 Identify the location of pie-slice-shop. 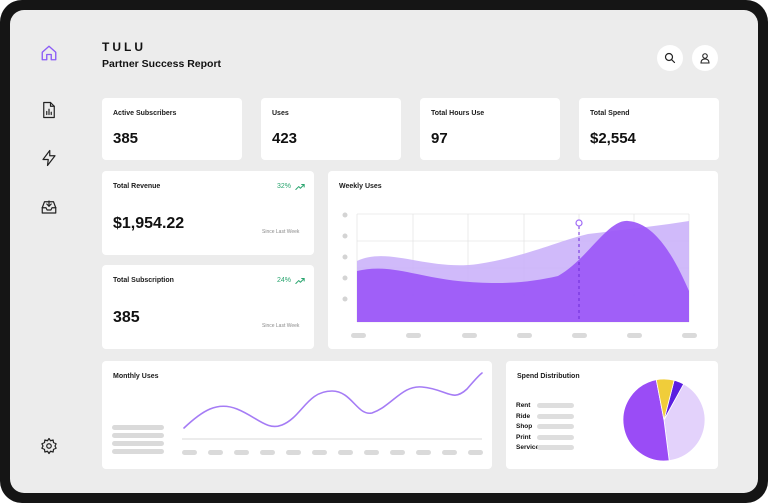
(646, 420).